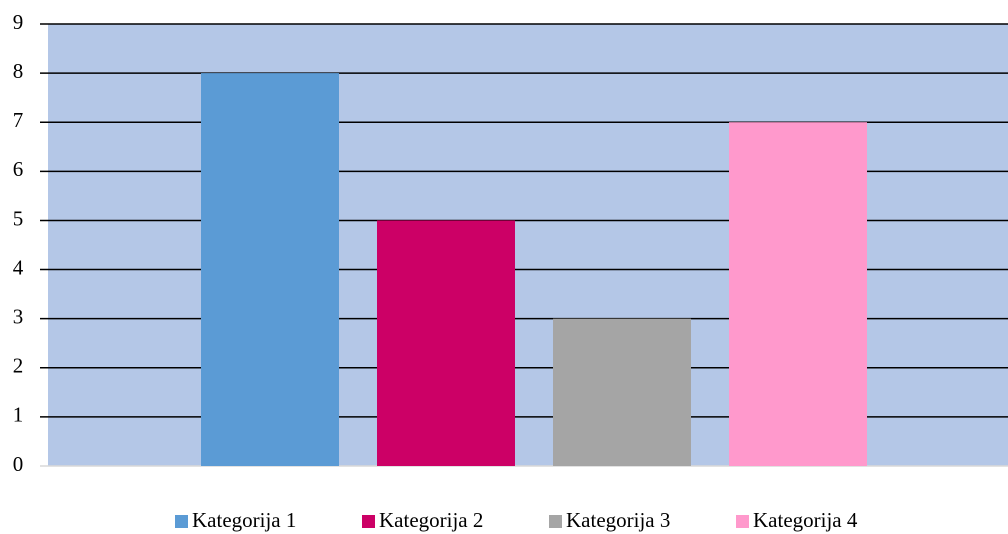 The height and width of the screenshot is (534, 1008). I want to click on y-tick-label: 0, so click(18, 464).